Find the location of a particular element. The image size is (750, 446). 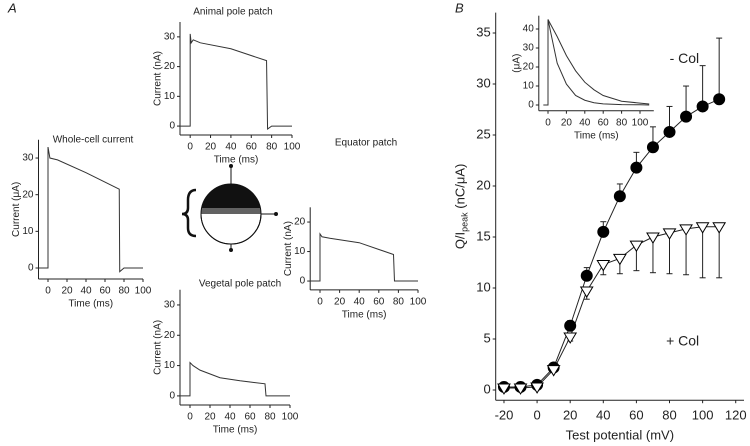

x-tick-label: -20 is located at coordinates (504, 415).